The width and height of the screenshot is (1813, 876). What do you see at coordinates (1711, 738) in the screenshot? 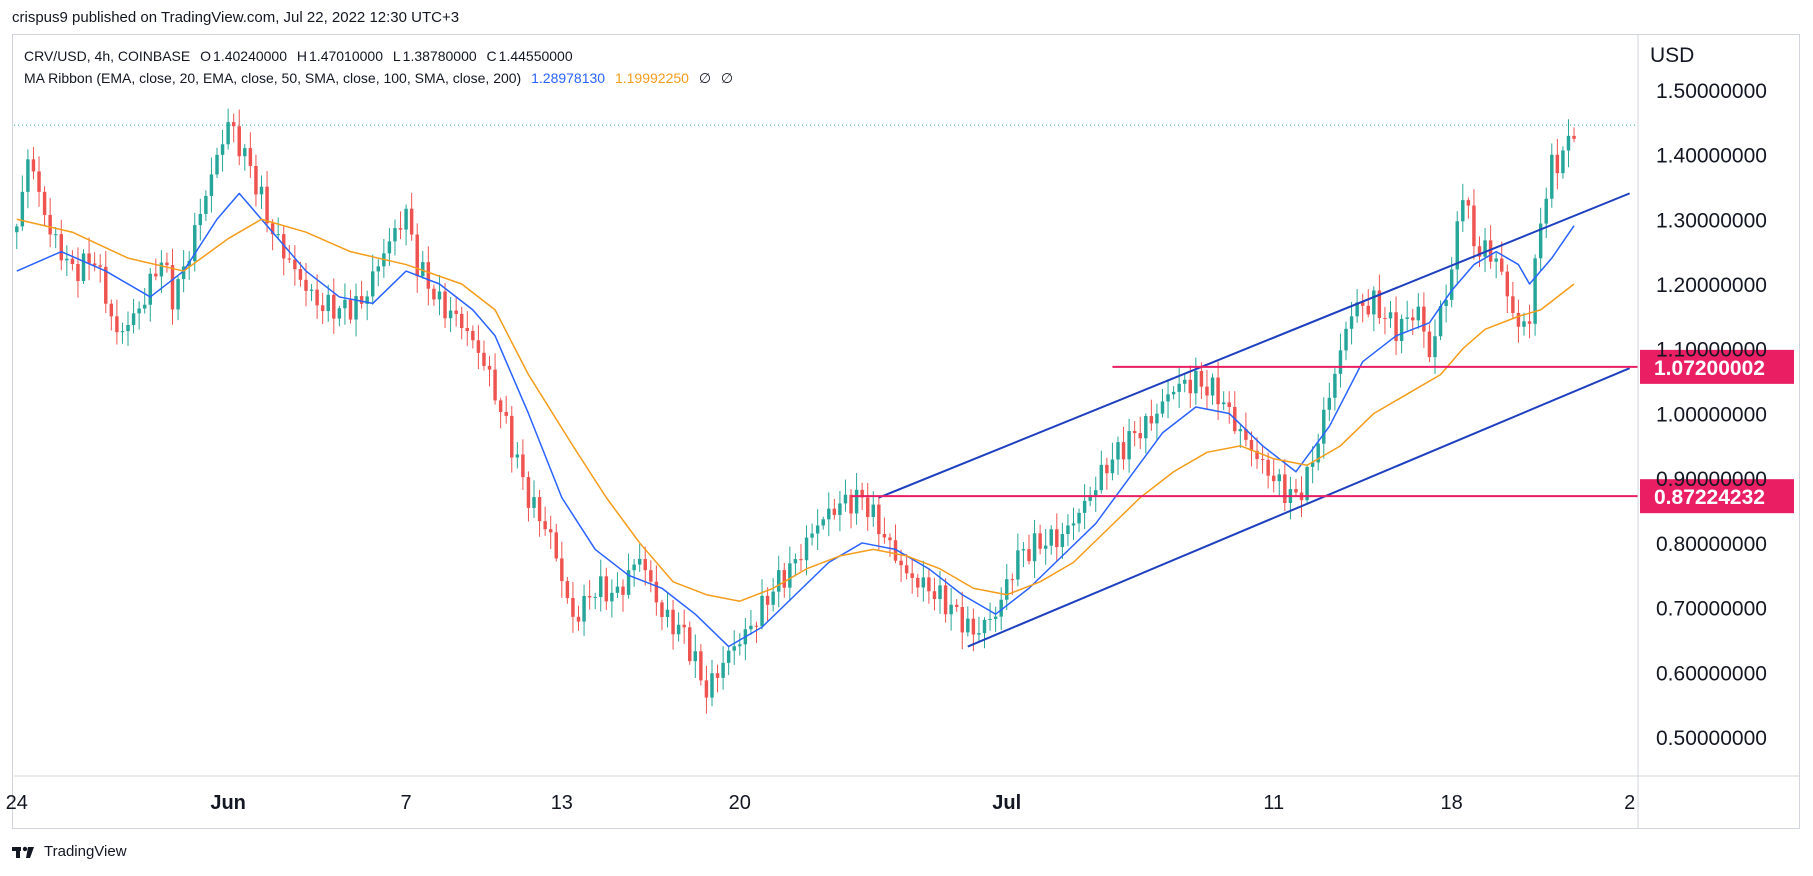
I see `price-tick: 0.50000000` at bounding box center [1711, 738].